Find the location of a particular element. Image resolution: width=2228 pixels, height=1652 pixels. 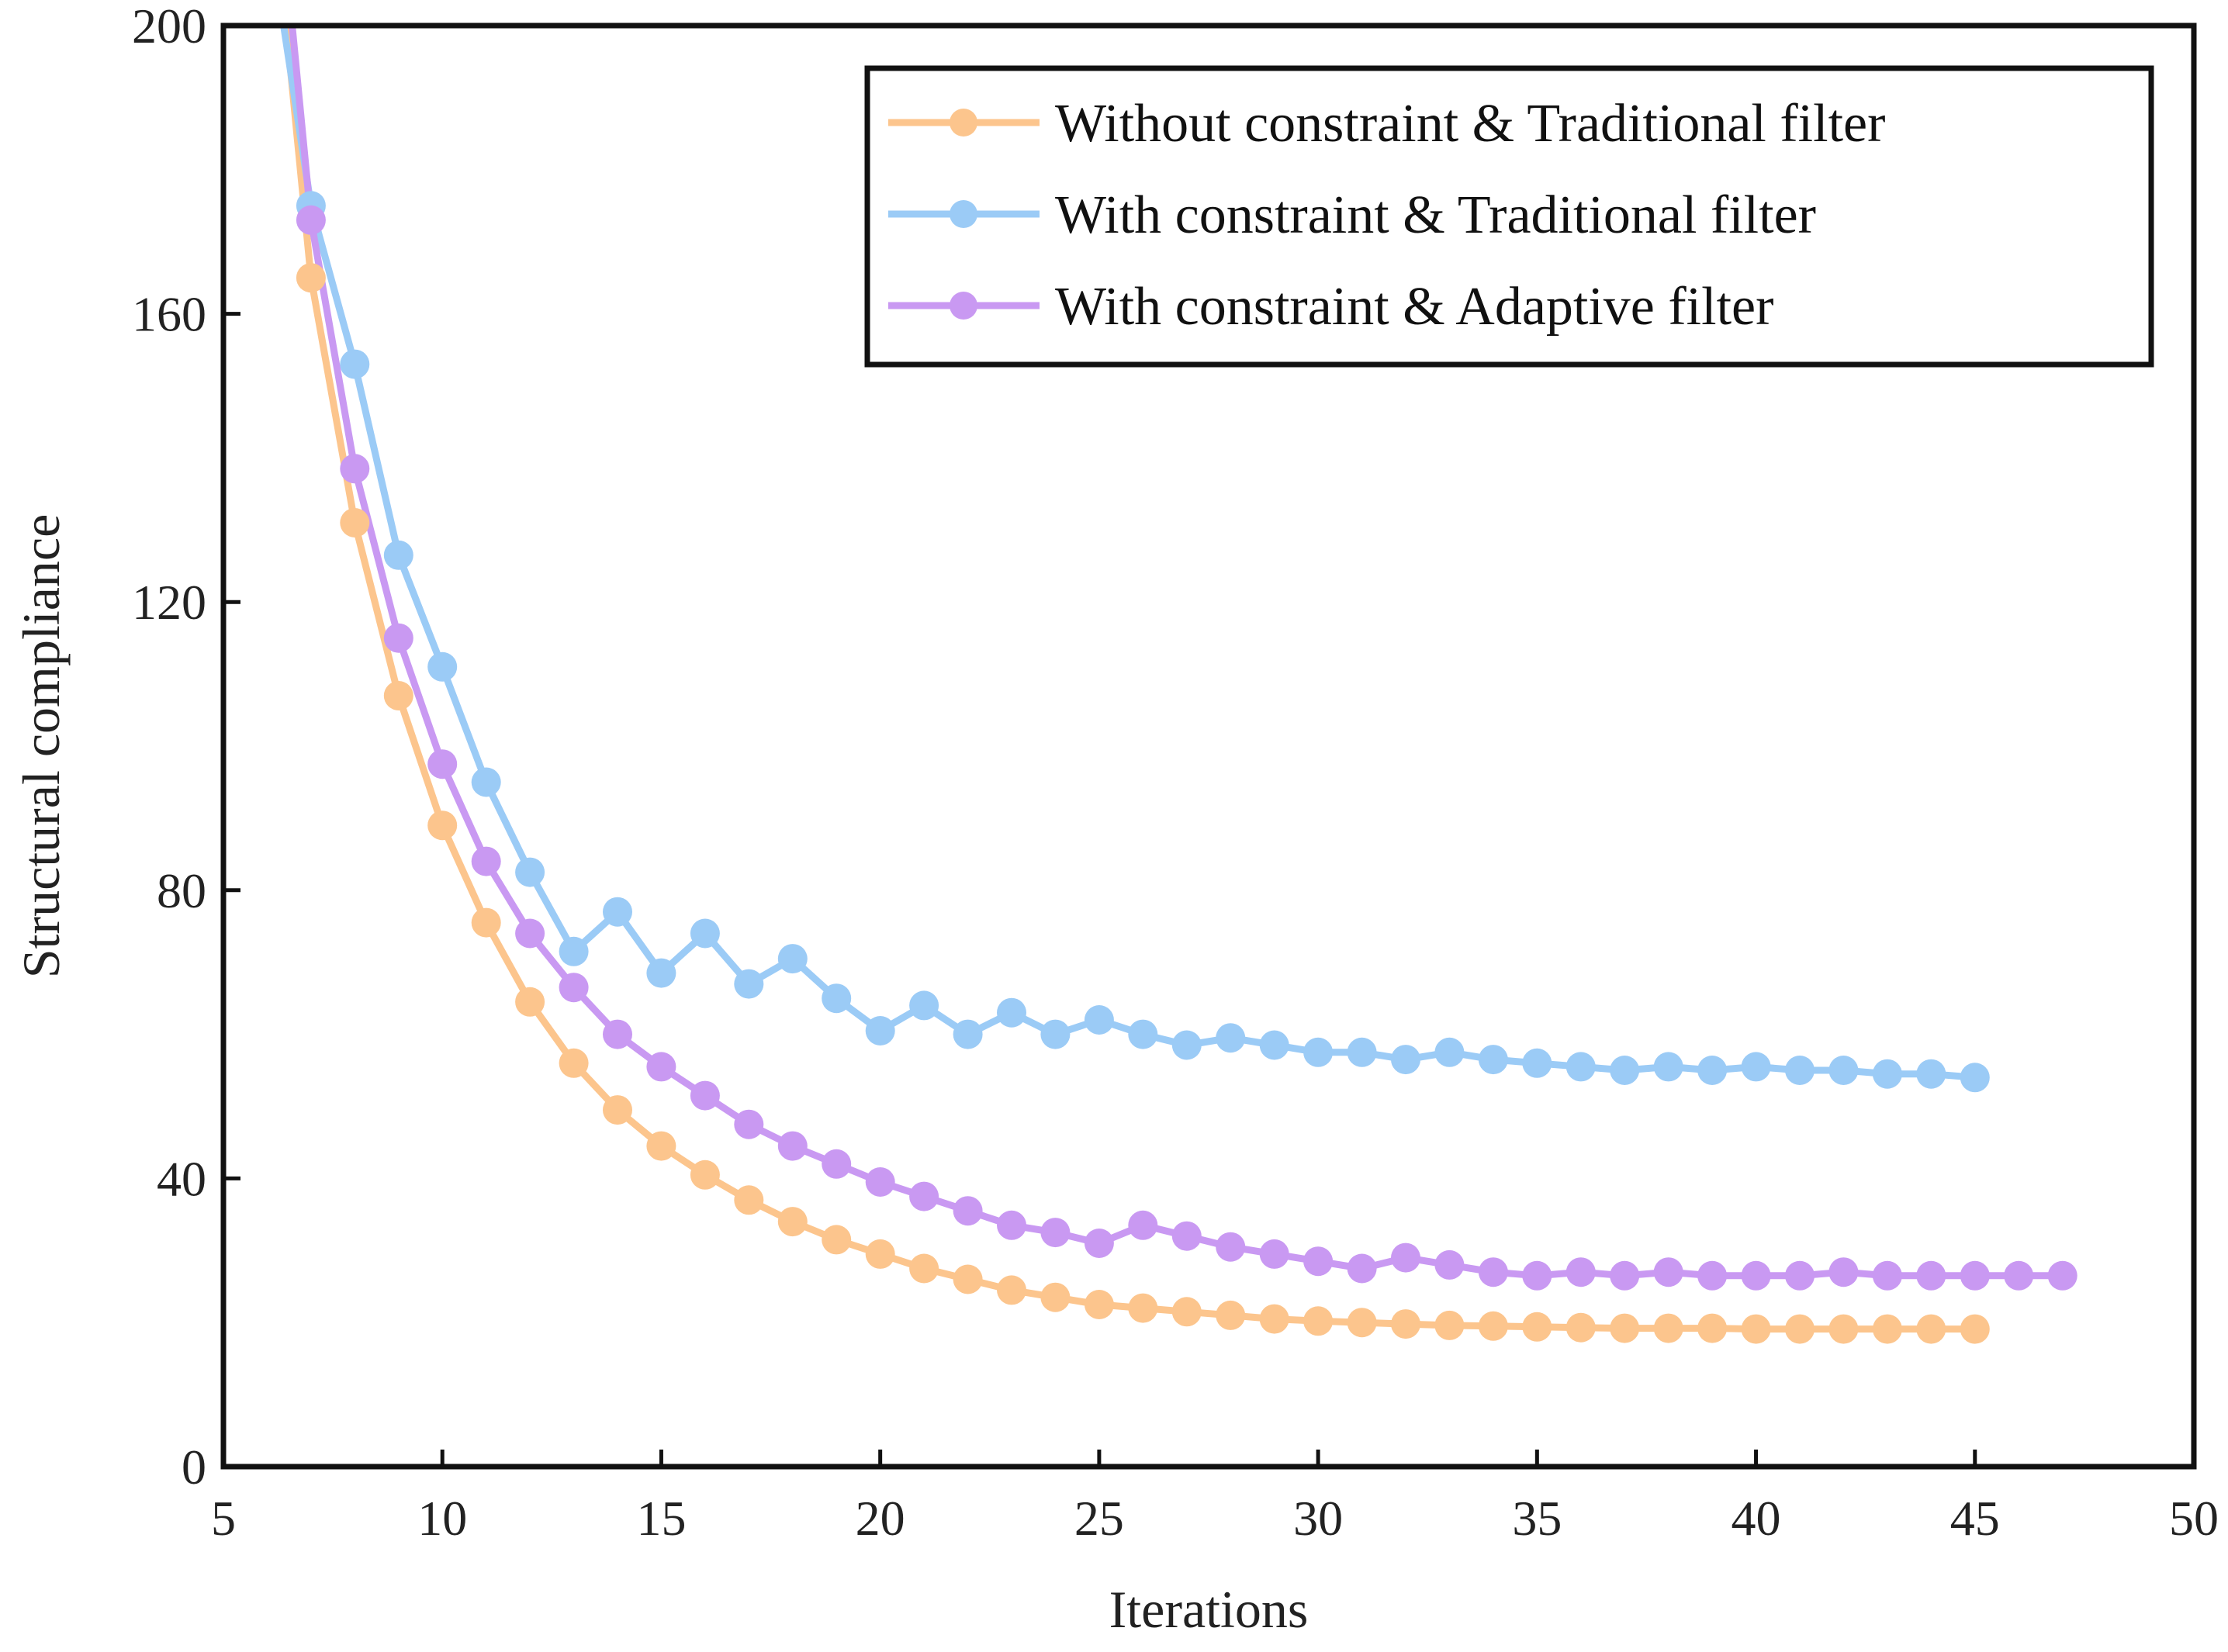

x-axis-ticks: 5 10 15 20 25 30 35 40 45 50 is located at coordinates (1215, 1498).